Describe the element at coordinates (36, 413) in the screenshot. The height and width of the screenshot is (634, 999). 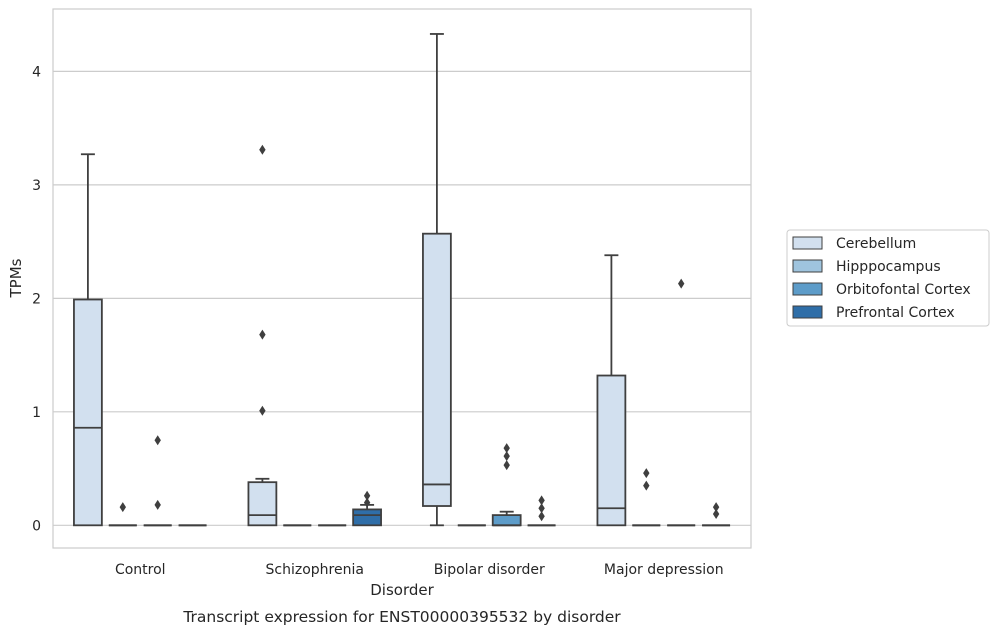
I see `y-tick-label: 1` at that location.